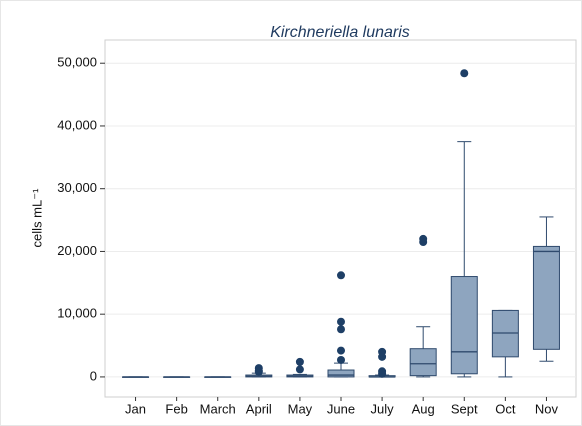  Describe the element at coordinates (383, 408) in the screenshot. I see `x-tick-label: July` at that location.